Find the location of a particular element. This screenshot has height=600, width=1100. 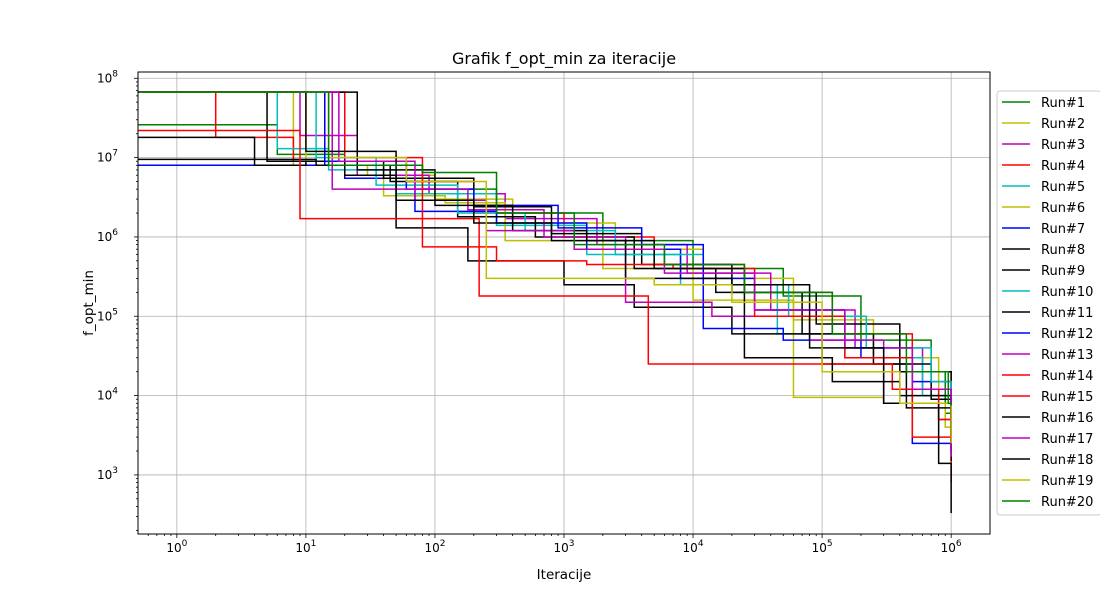

x-tick-label: 10⁰ is located at coordinates (176, 547).